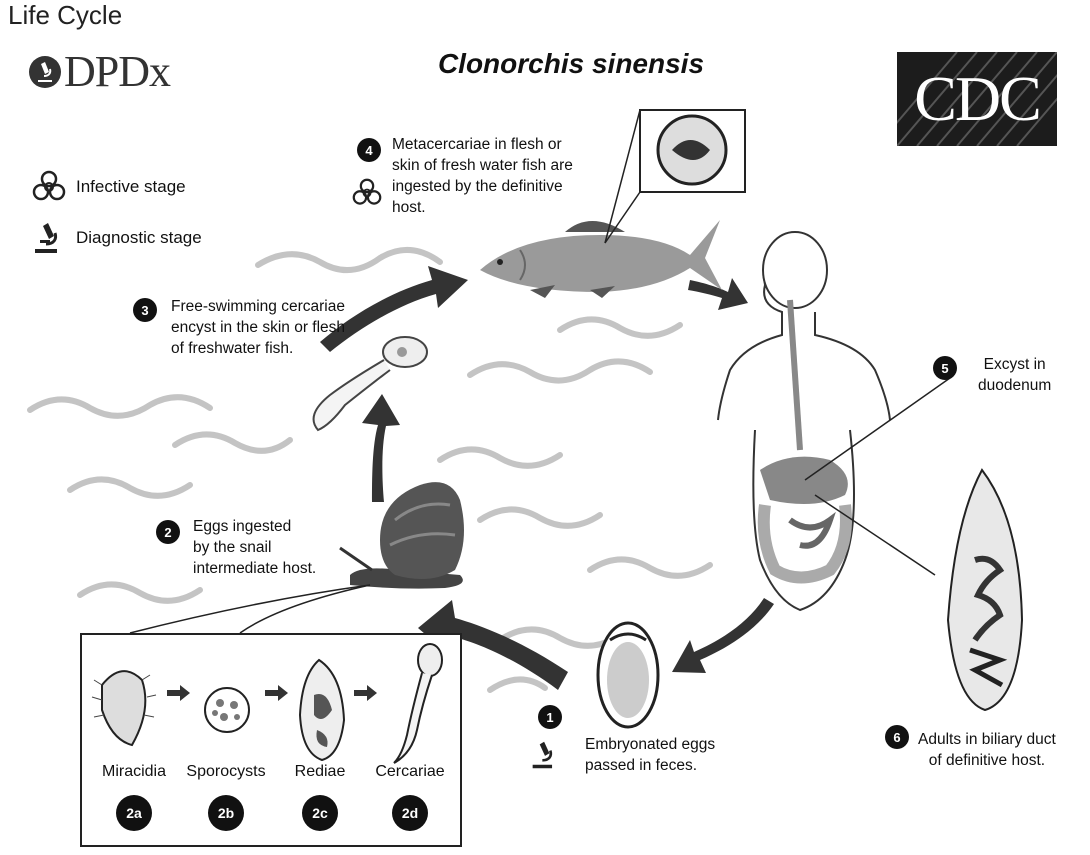 Image resolution: width=1090 pixels, height=855 pixels. Describe the element at coordinates (369, 150) in the screenshot. I see `step-4-badge: 4` at that location.